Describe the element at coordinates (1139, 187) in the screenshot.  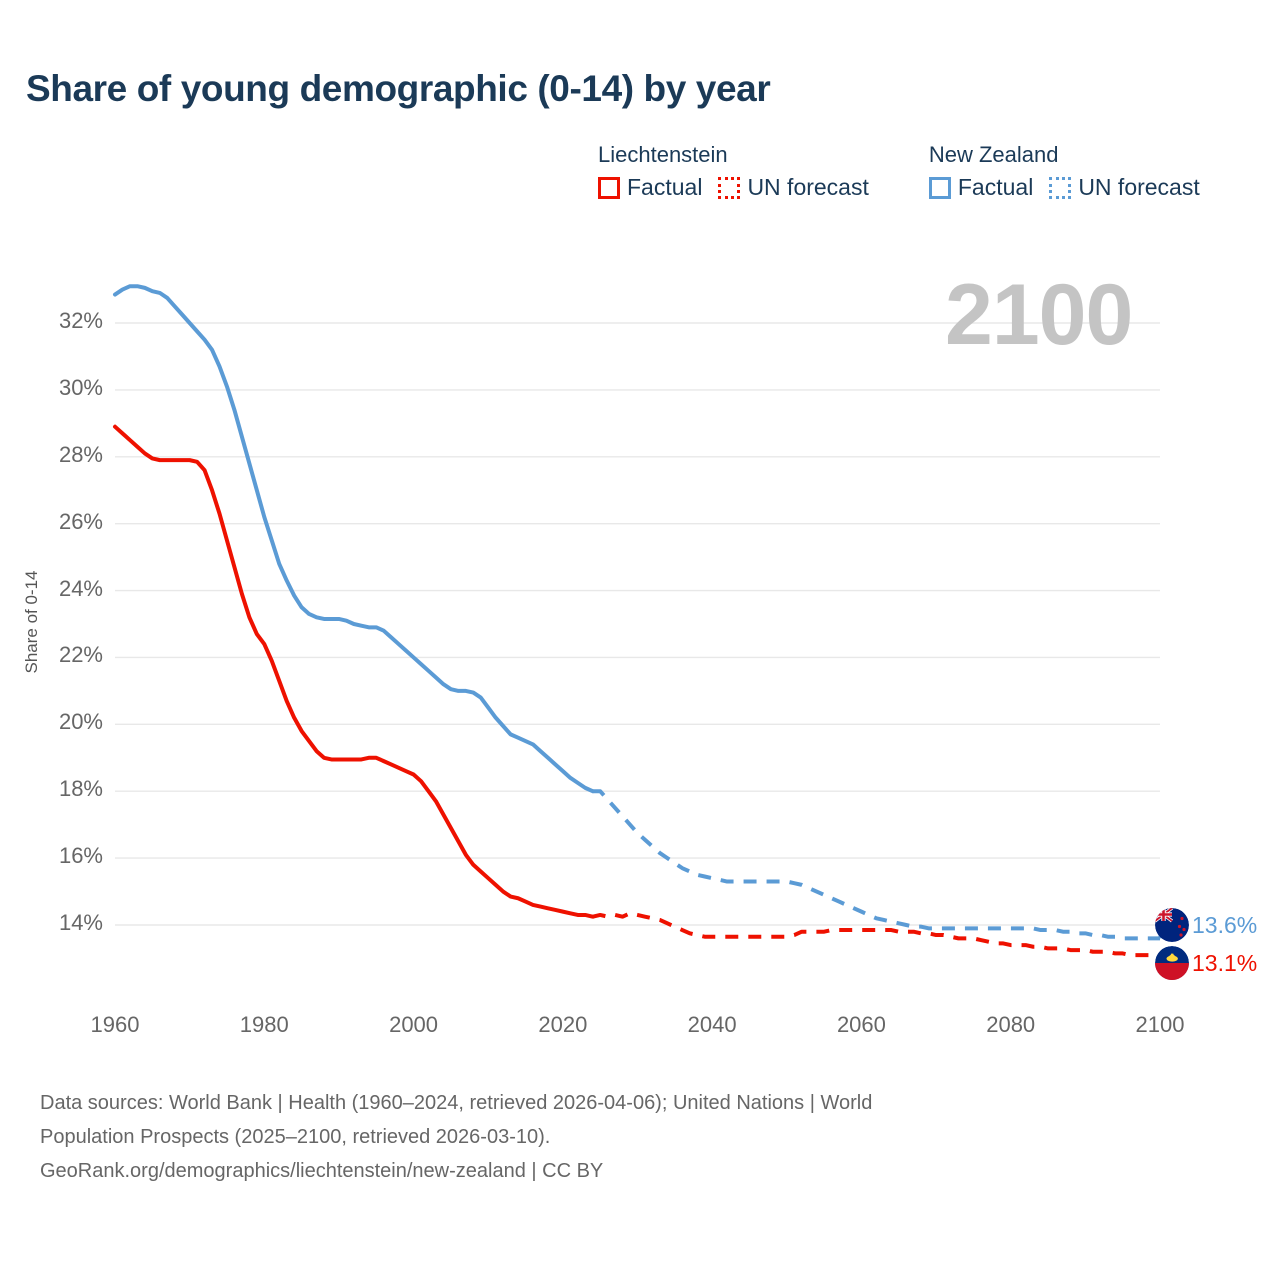
I see `legend-label-new-zealand-forecast: UN forecast` at that location.